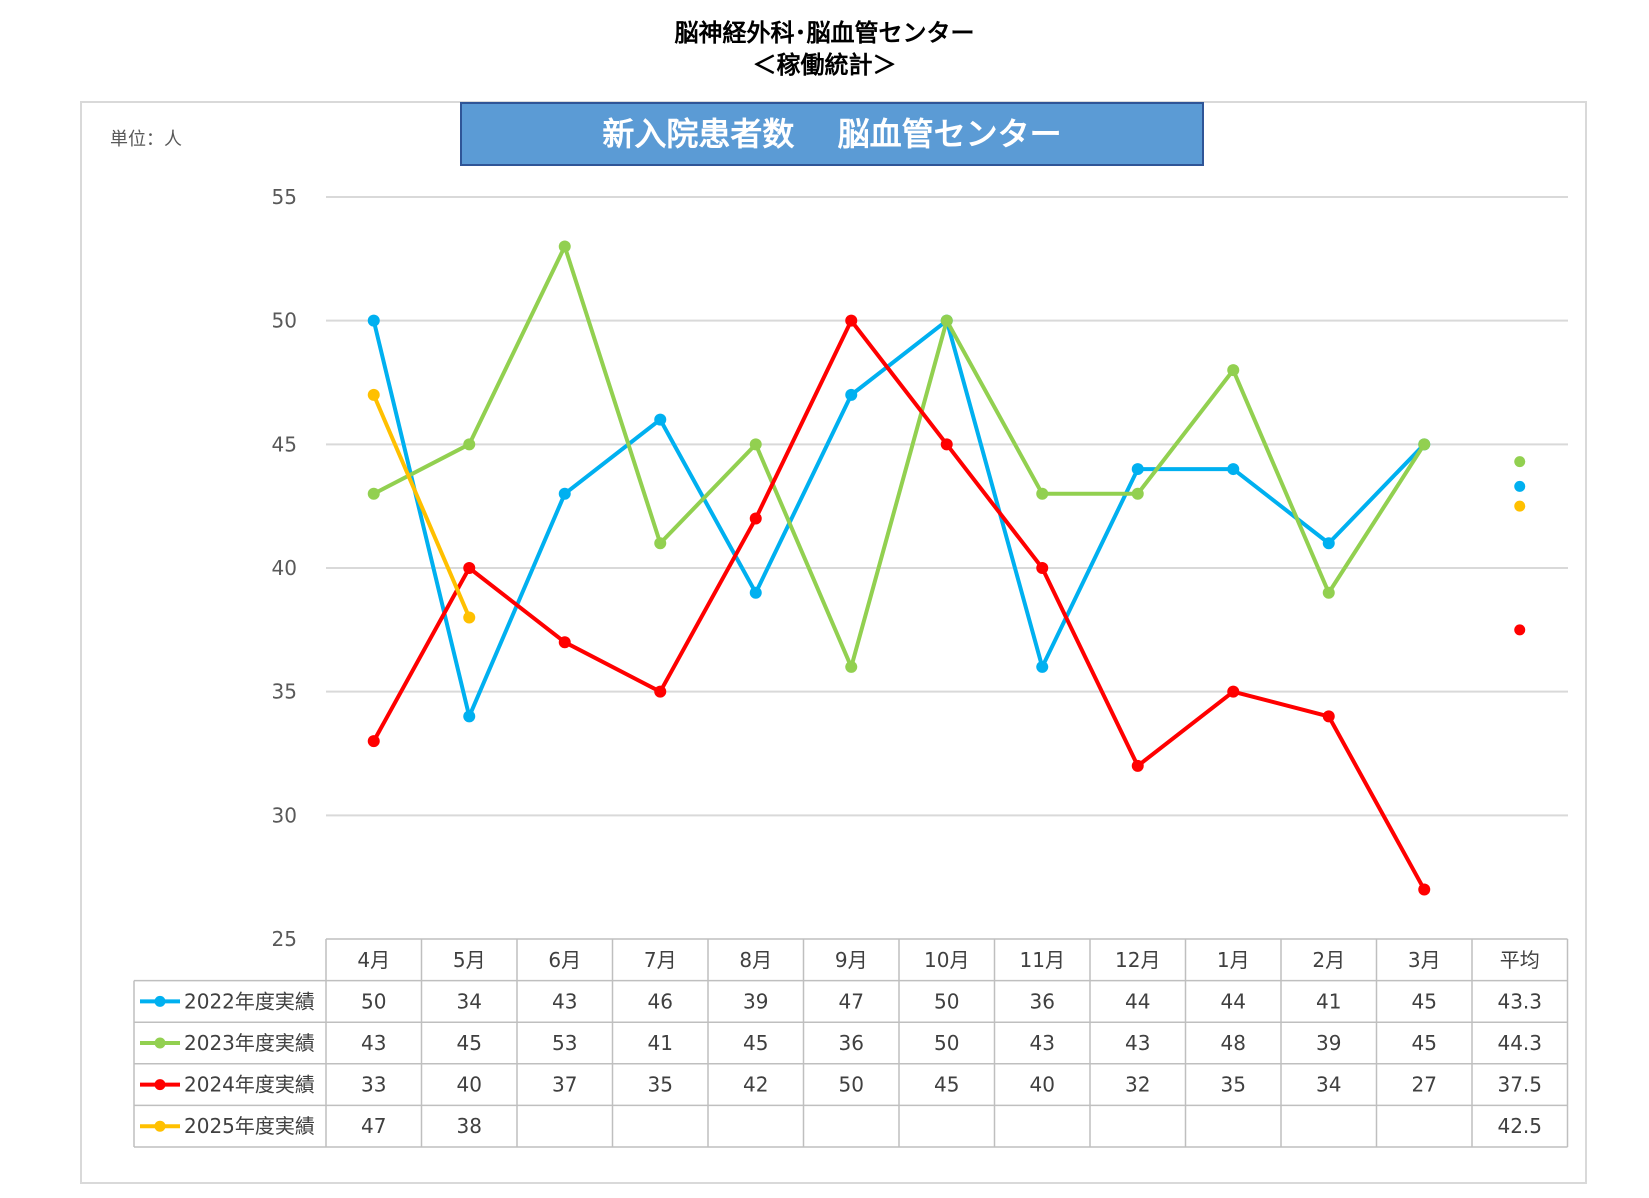  I want to click on x-category-label: 4月, so click(373, 960).